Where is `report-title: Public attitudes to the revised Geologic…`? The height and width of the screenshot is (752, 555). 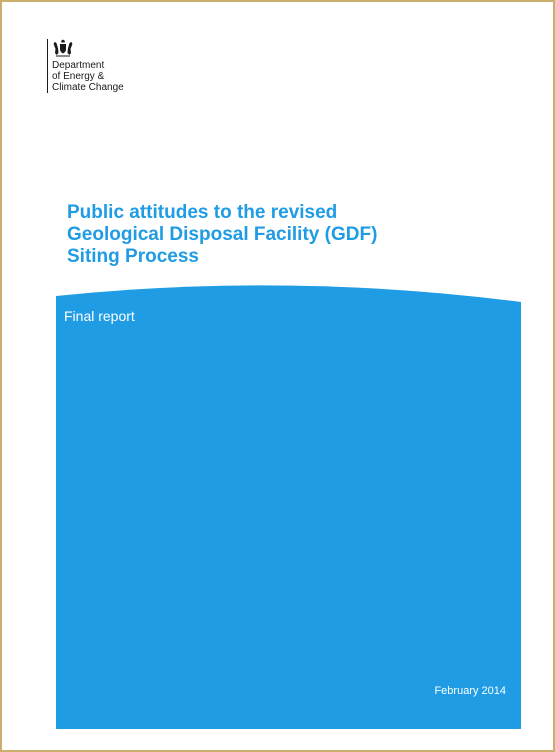
report-title: Public attitudes to the revised Geologic… is located at coordinates (287, 235).